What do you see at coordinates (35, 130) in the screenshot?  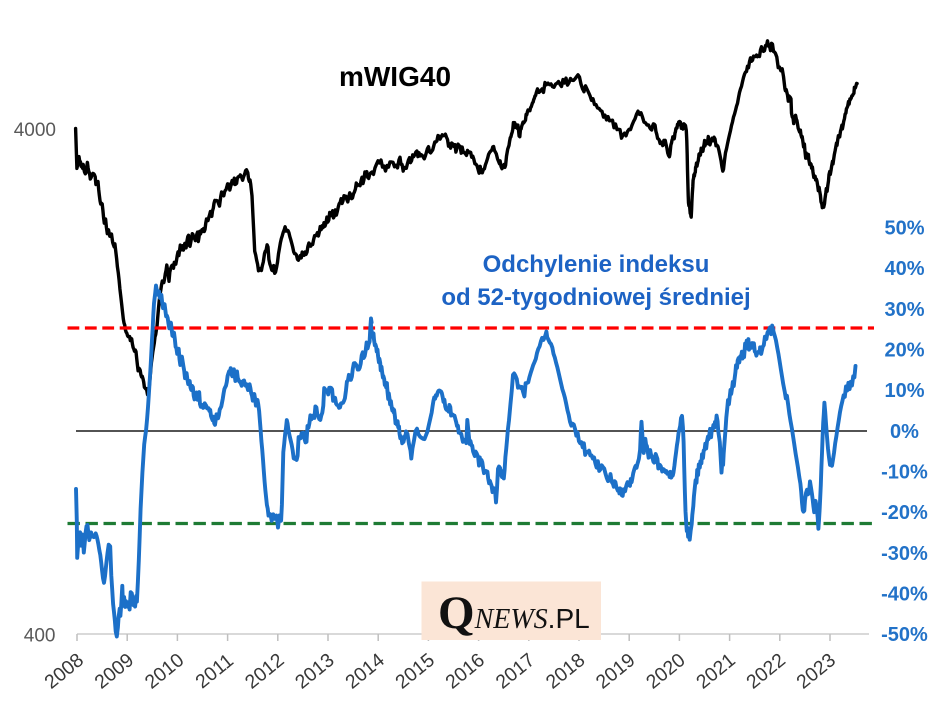 I see `svg-text: 4000` at bounding box center [35, 130].